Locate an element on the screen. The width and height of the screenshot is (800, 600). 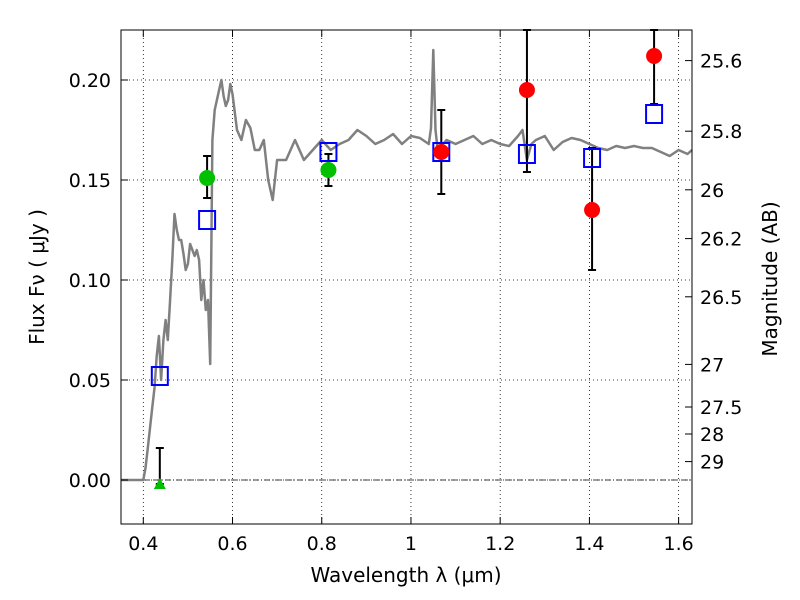
upper-limit-point is located at coordinates (159, 483).